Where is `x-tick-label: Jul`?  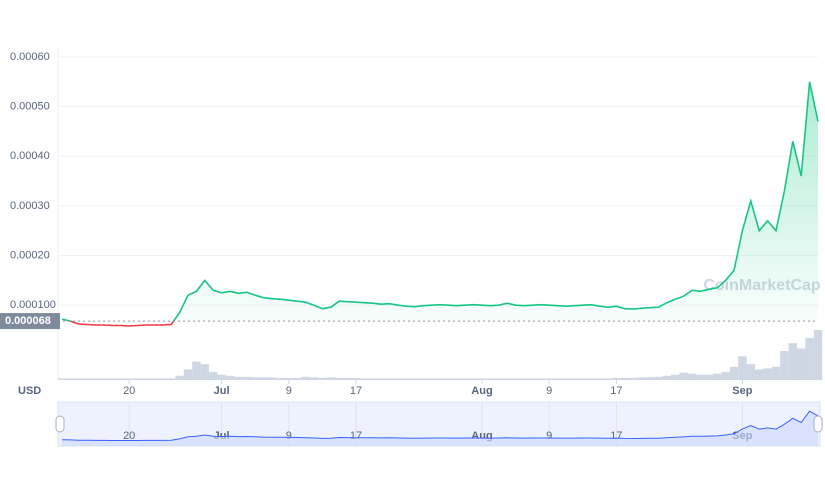 x-tick-label: Jul is located at coordinates (222, 391).